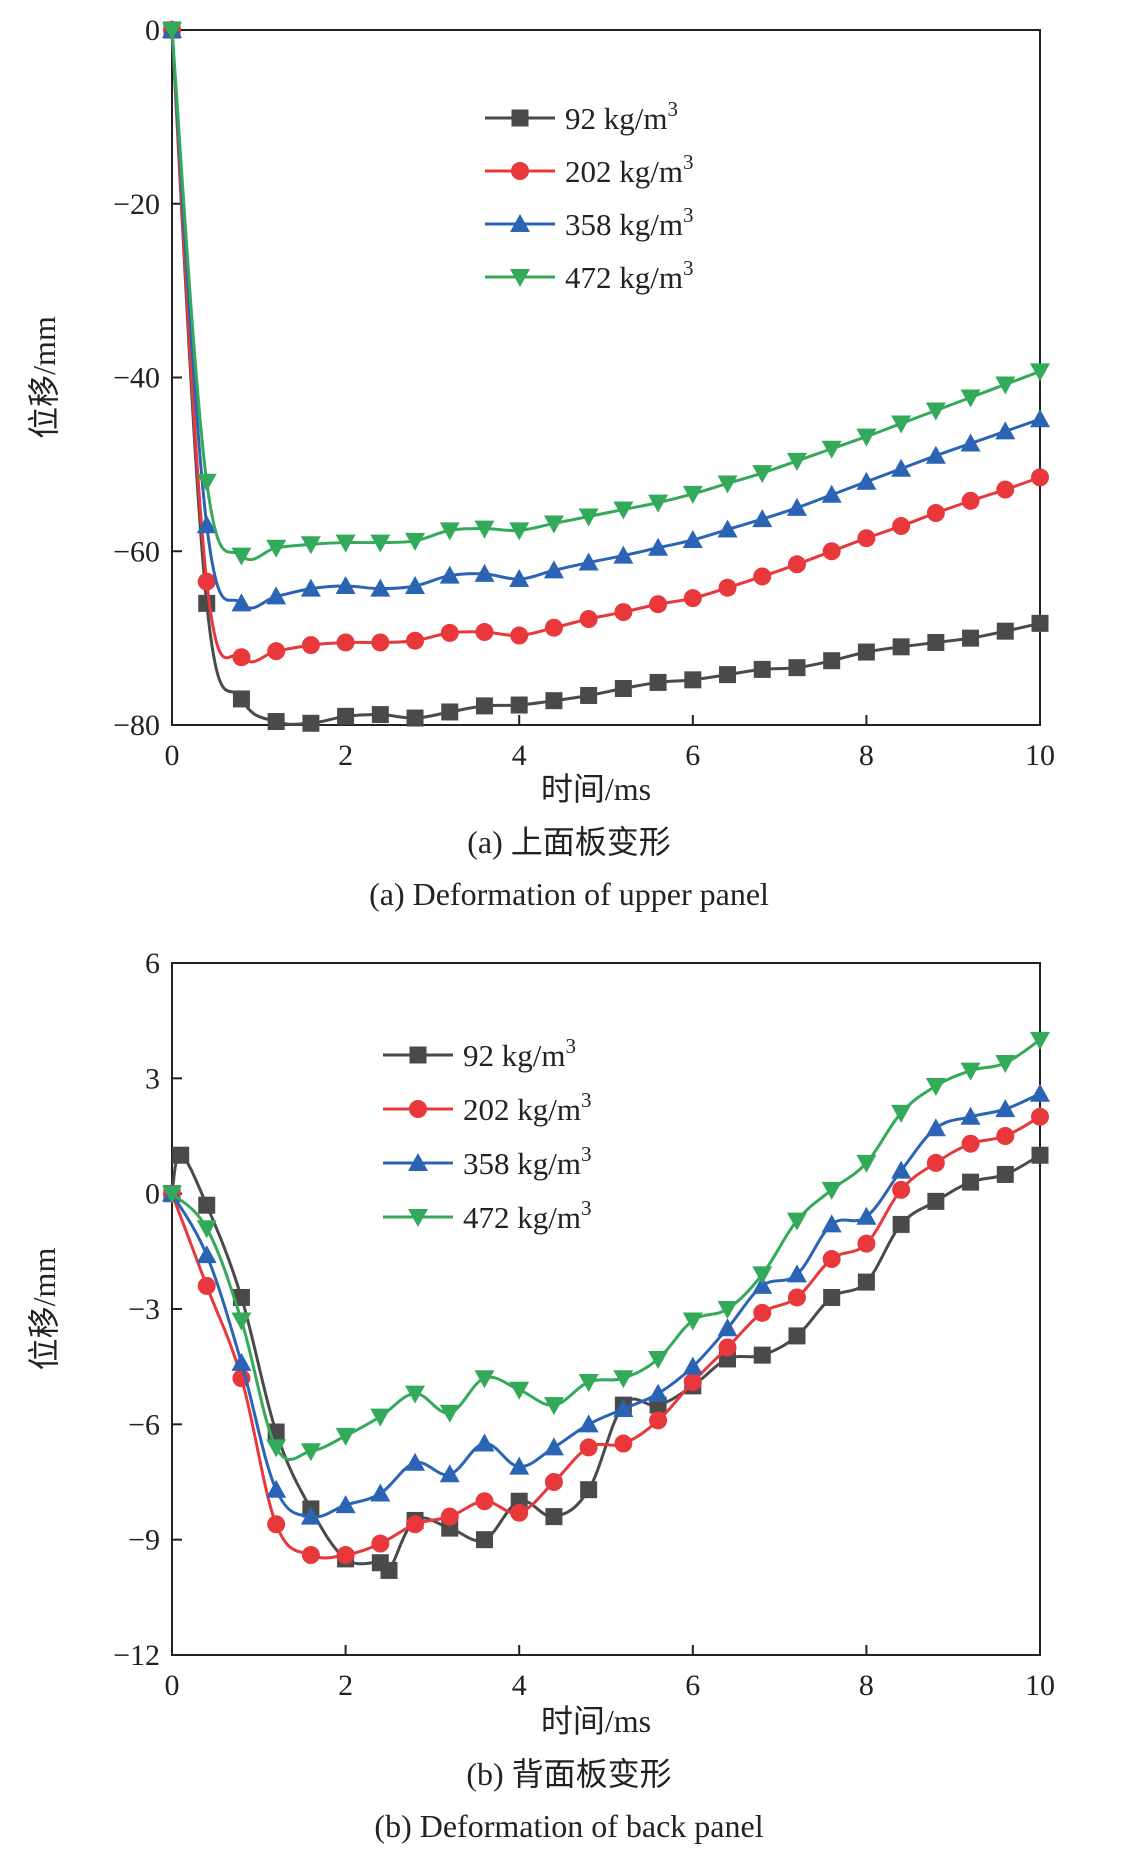 Image resolution: width=1138 pixels, height=1857 pixels. I want to click on y-tick-label: −80, so click(136, 725).